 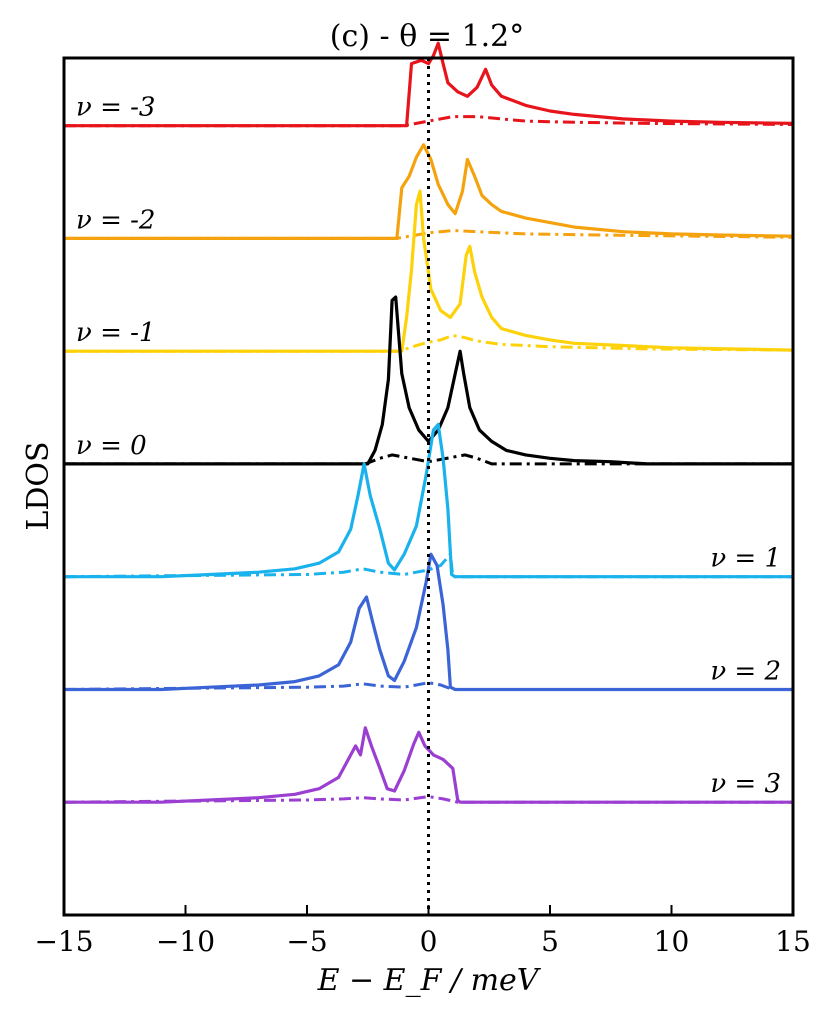 I want to click on x-tick-label: −10, so click(x=185, y=941).